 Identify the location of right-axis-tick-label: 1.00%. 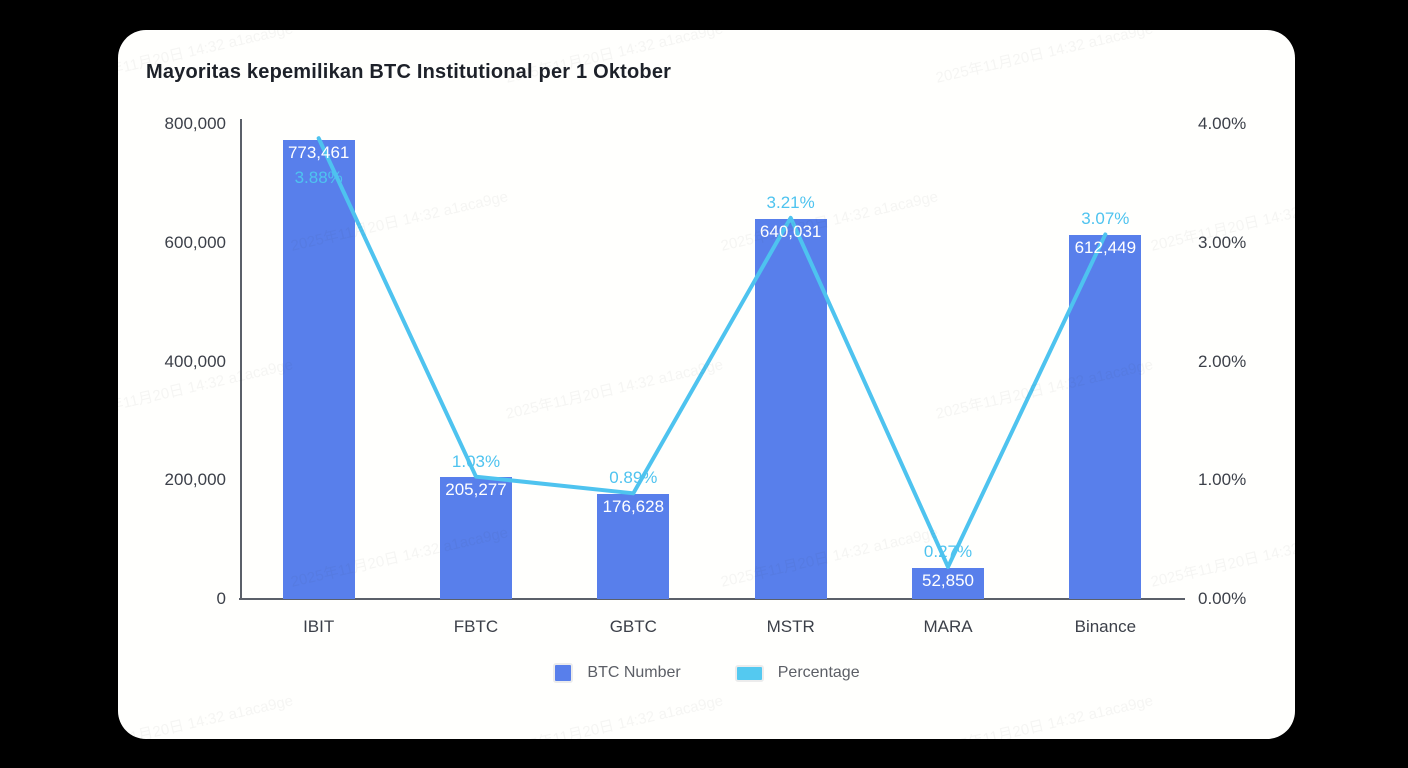
(1222, 480).